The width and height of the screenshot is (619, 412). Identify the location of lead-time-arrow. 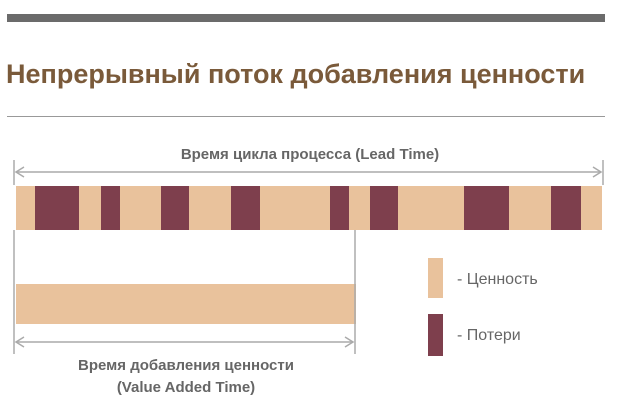
(308, 172).